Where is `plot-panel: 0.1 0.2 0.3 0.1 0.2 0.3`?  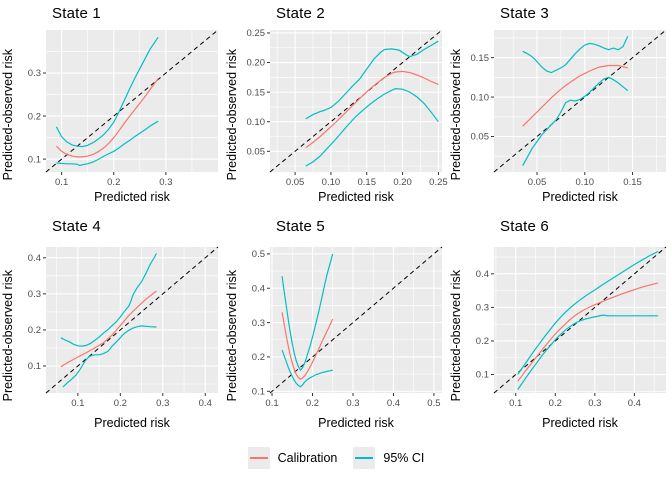 plot-panel: 0.1 0.2 0.3 0.1 0.2 0.3 is located at coordinates (123, 108).